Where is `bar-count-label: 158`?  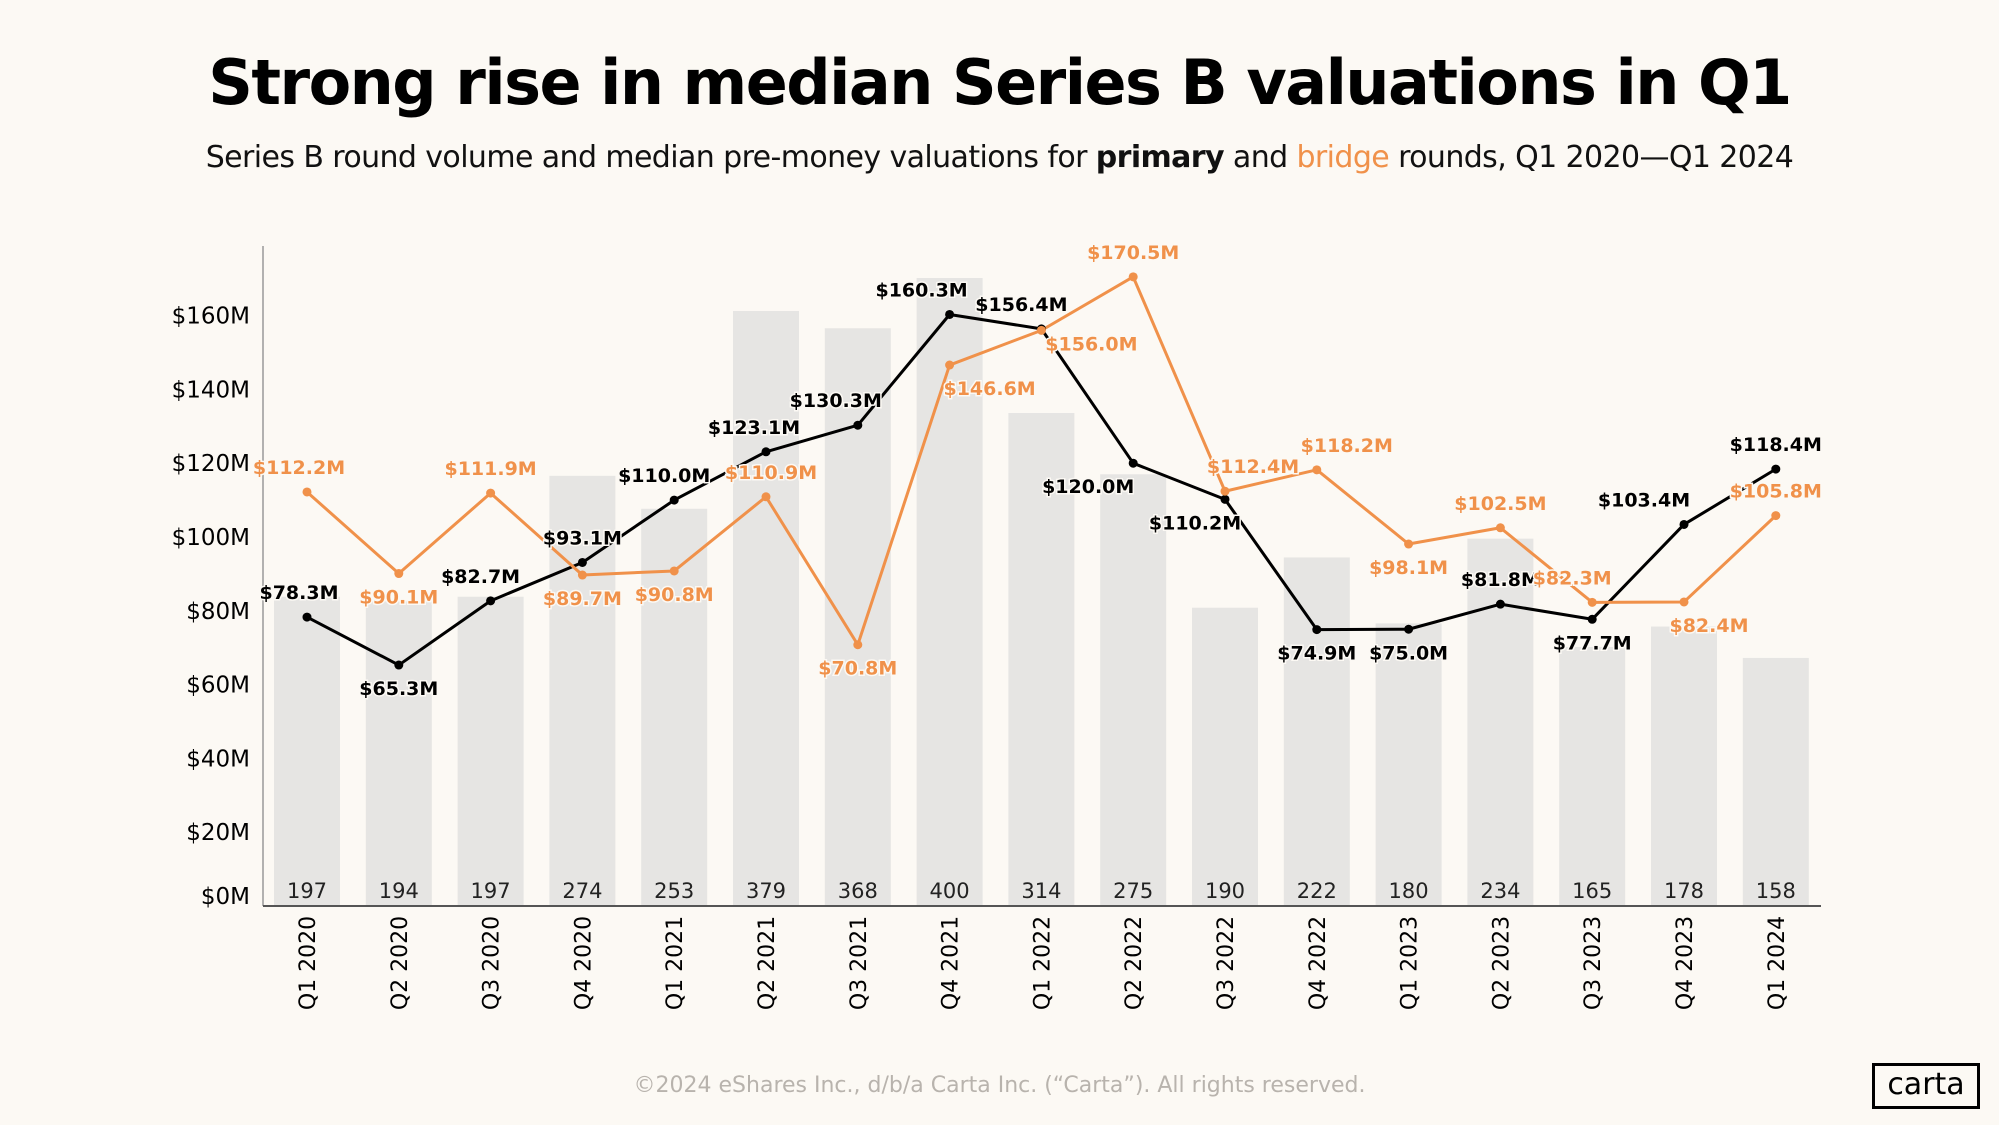
bar-count-label: 158 is located at coordinates (1776, 891).